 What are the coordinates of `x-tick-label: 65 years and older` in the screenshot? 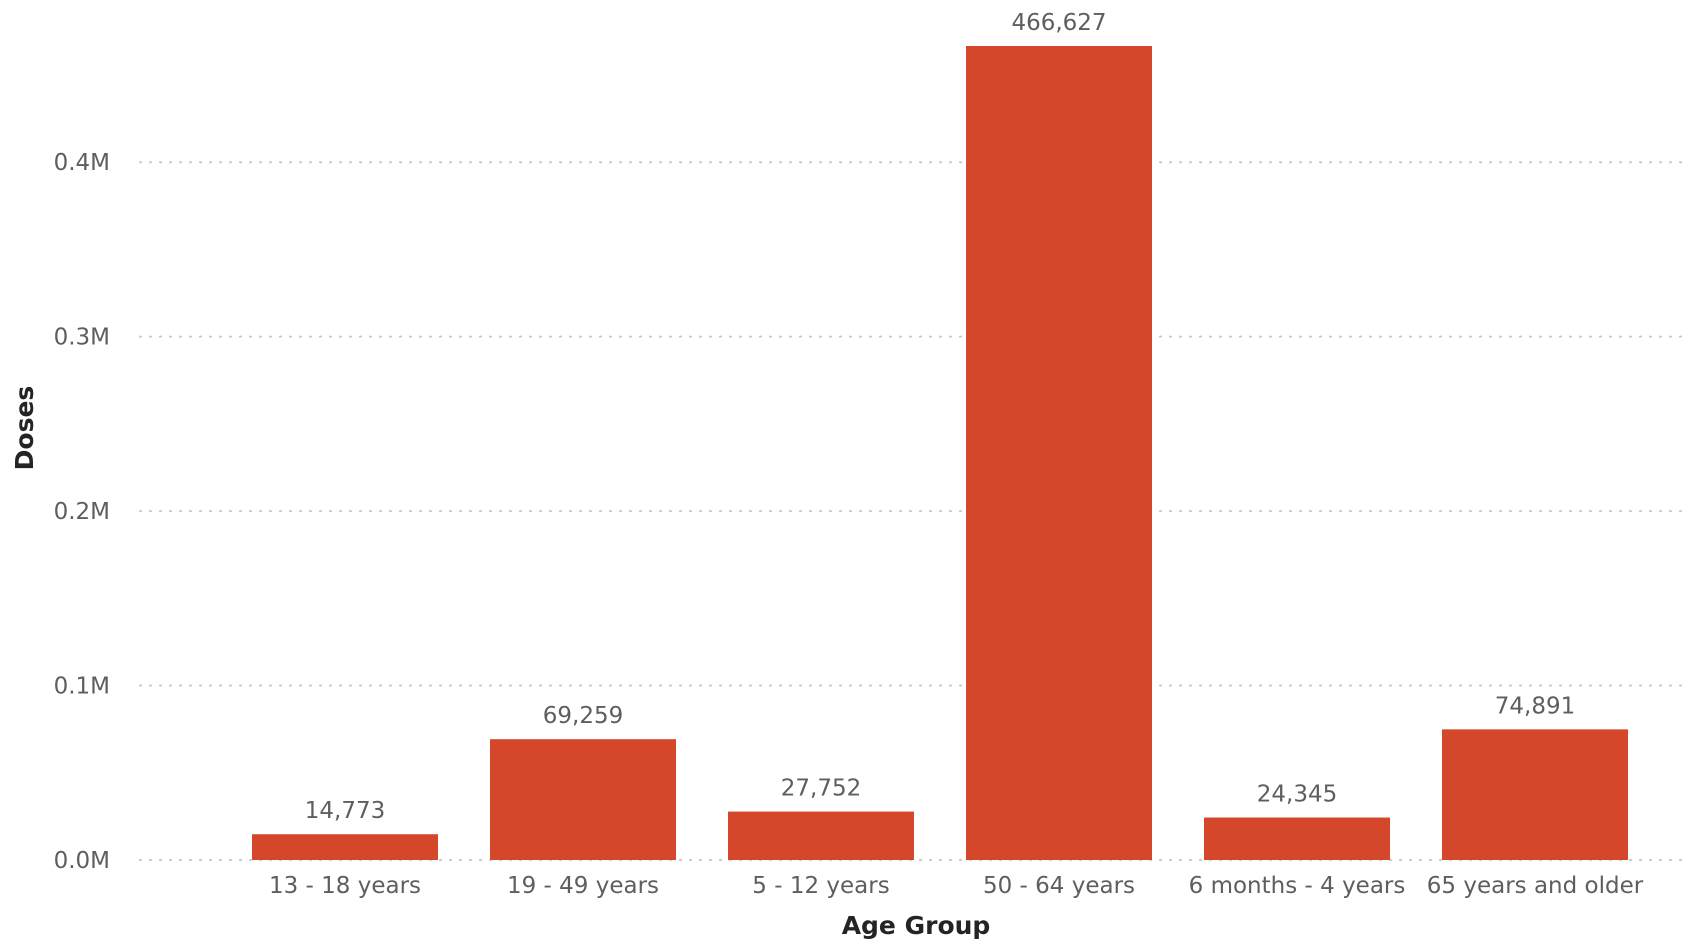 It's located at (1535, 886).